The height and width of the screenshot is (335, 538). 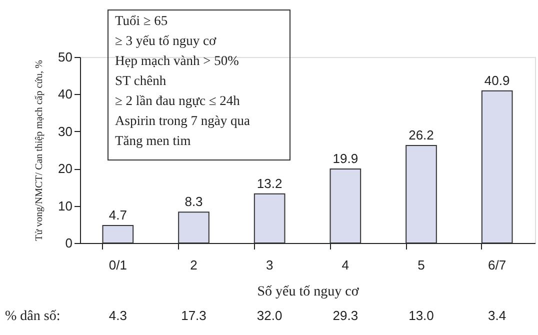 I want to click on text: 29.3, so click(x=345, y=315).